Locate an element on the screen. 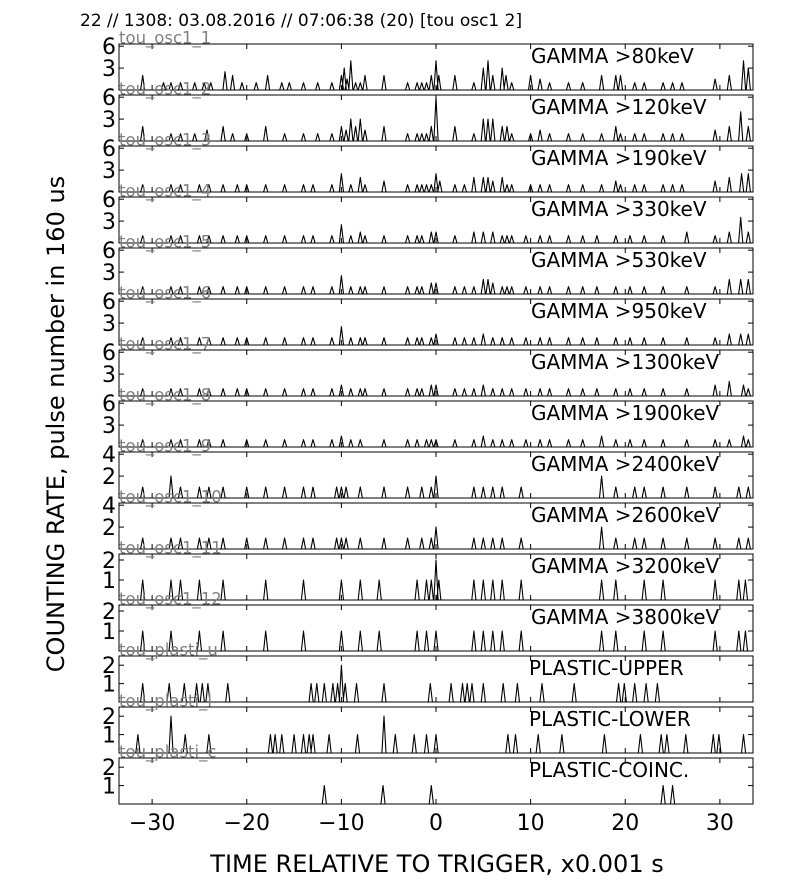 The image size is (792, 882). series-label: GAMMA >330keV is located at coordinates (619, 209).